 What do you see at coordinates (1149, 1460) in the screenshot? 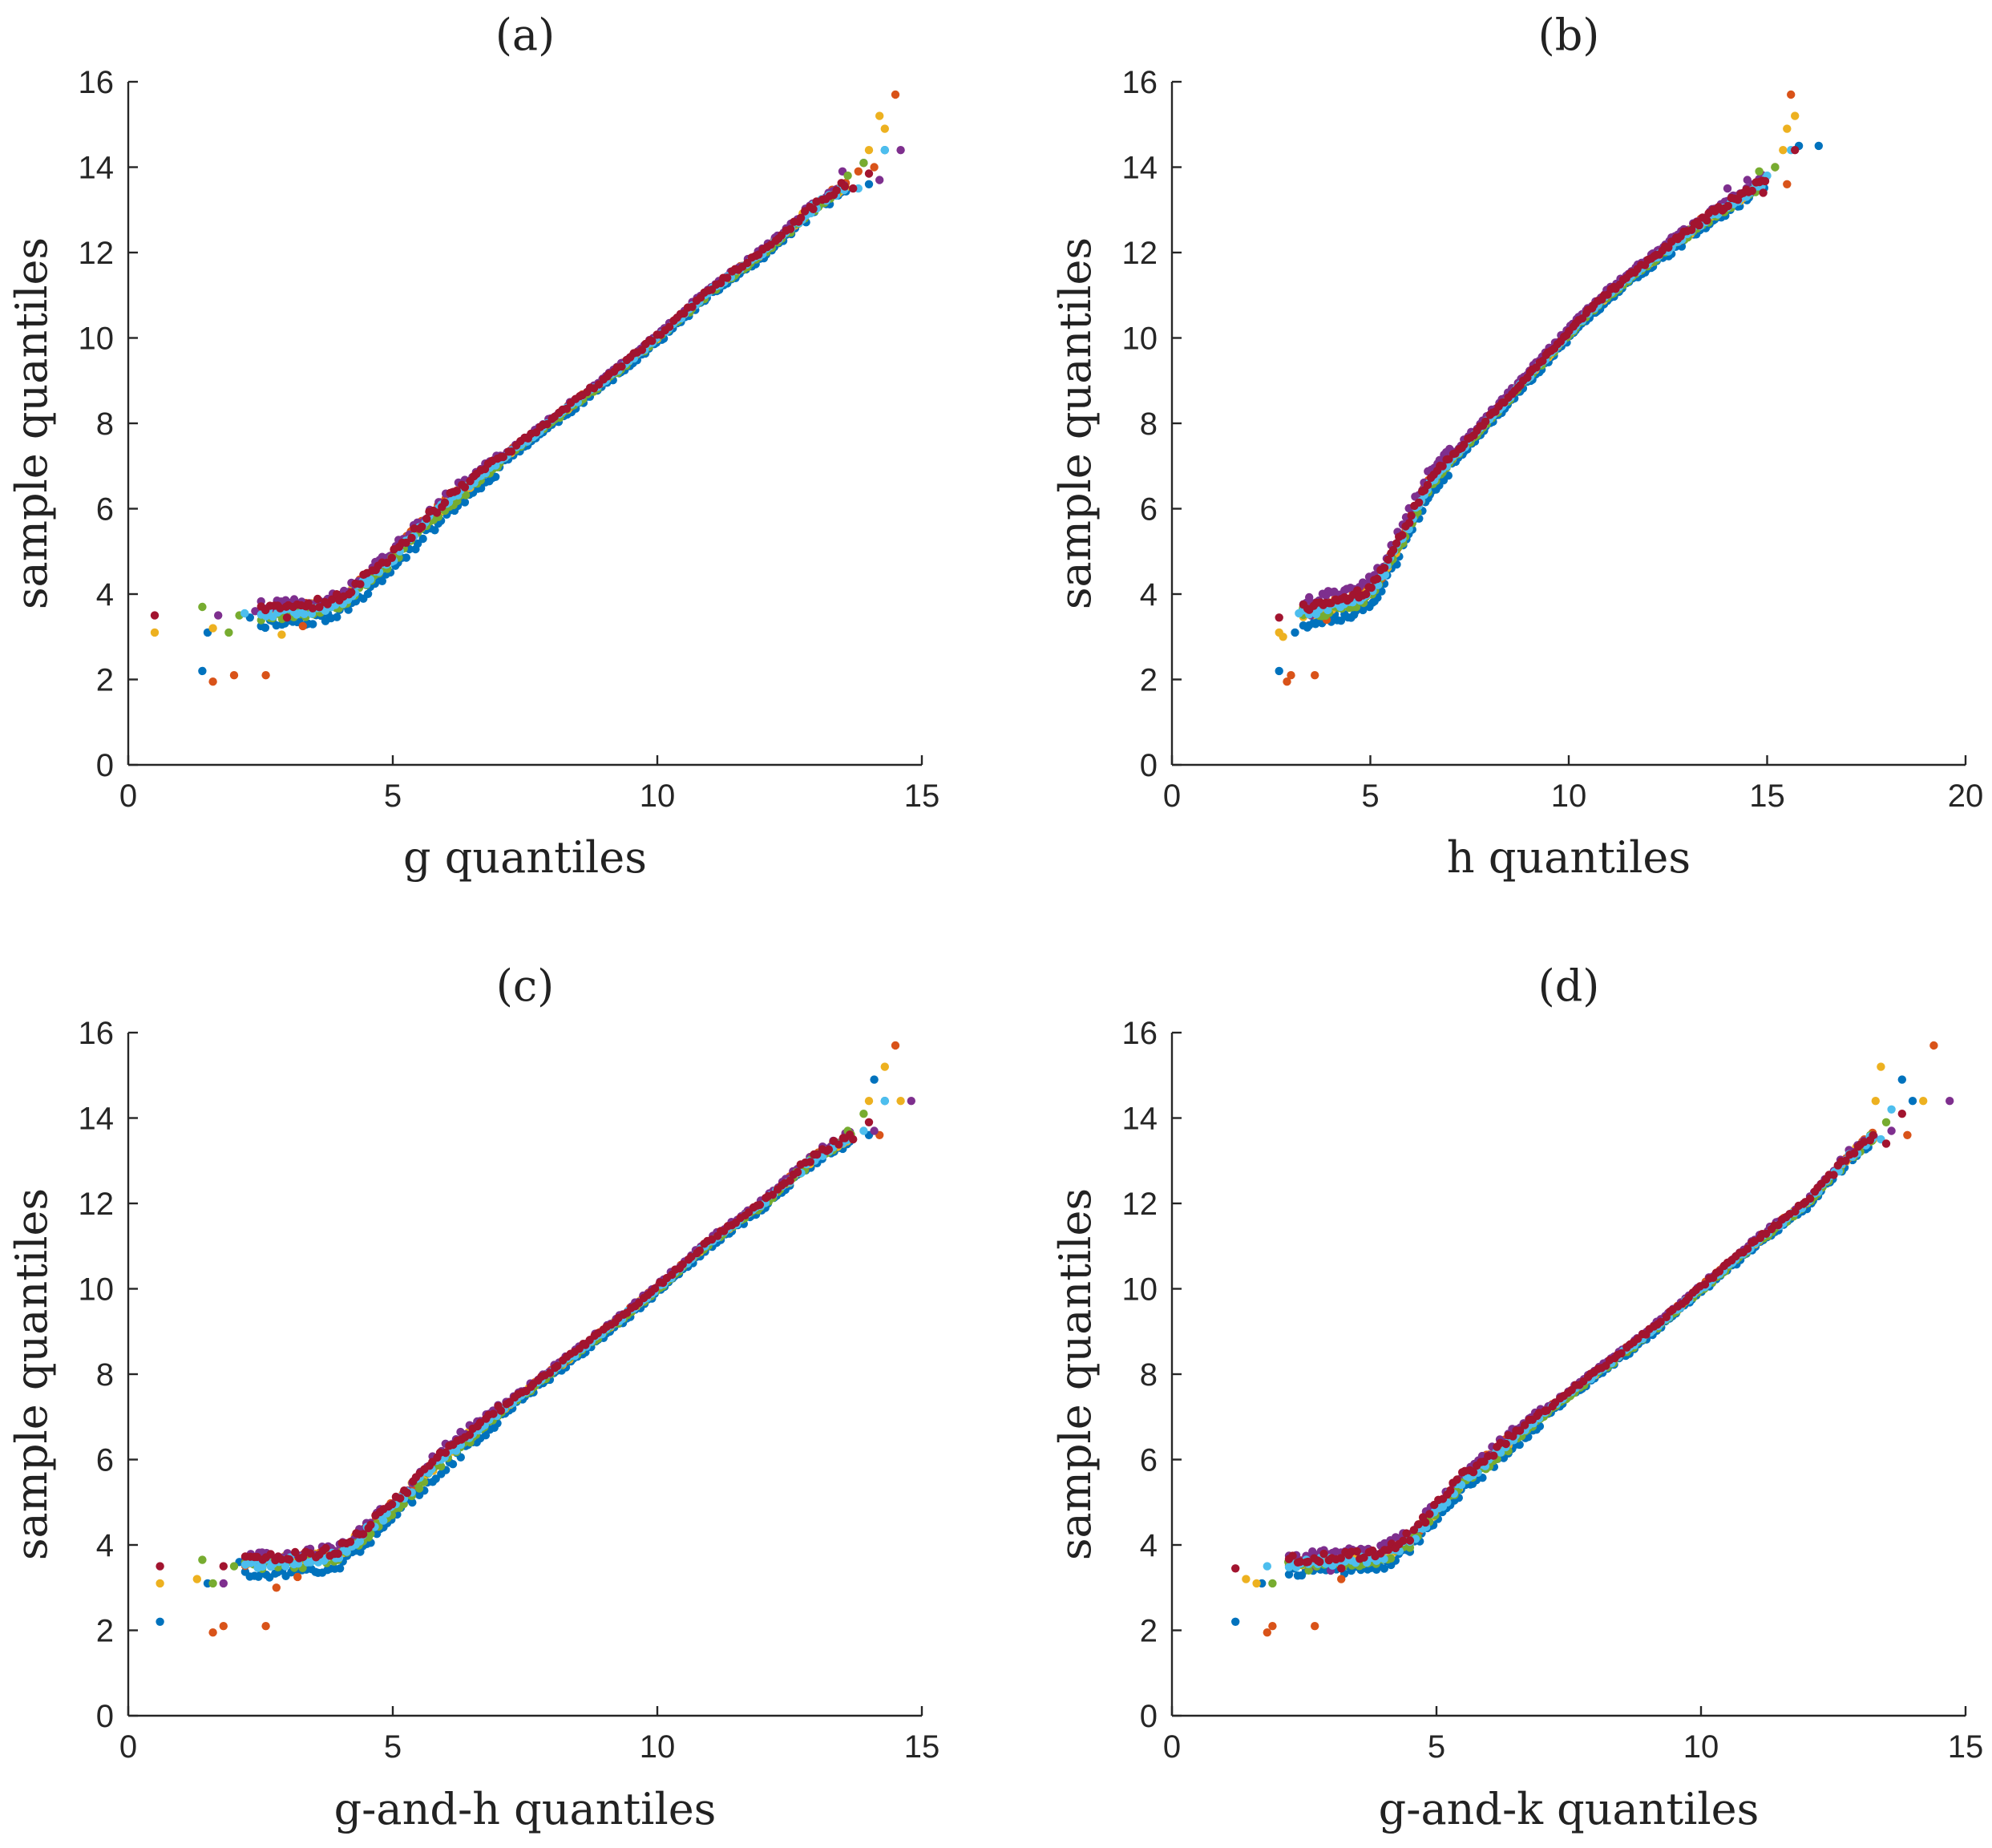
I see `panel-d-y-tick-label: 6` at bounding box center [1149, 1460].